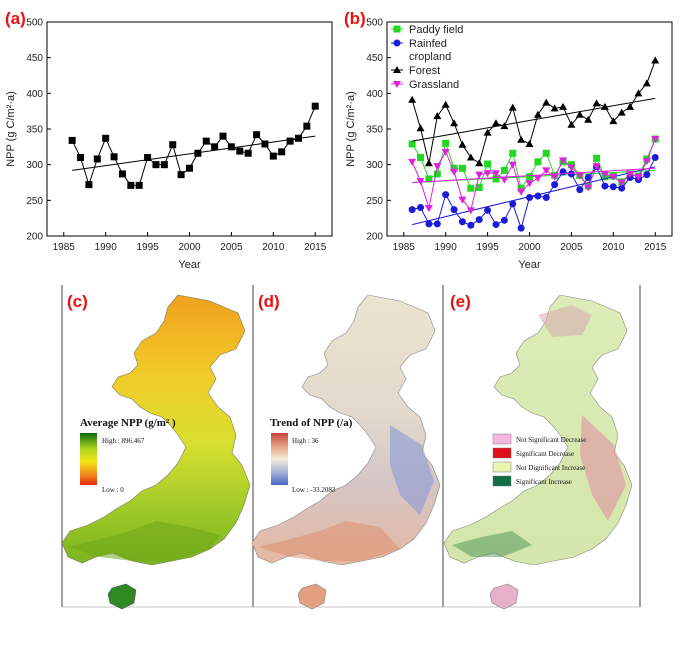 This screenshot has width=700, height=648. What do you see at coordinates (194, 153) in the screenshot?
I see `trend-line-npp` at bounding box center [194, 153].